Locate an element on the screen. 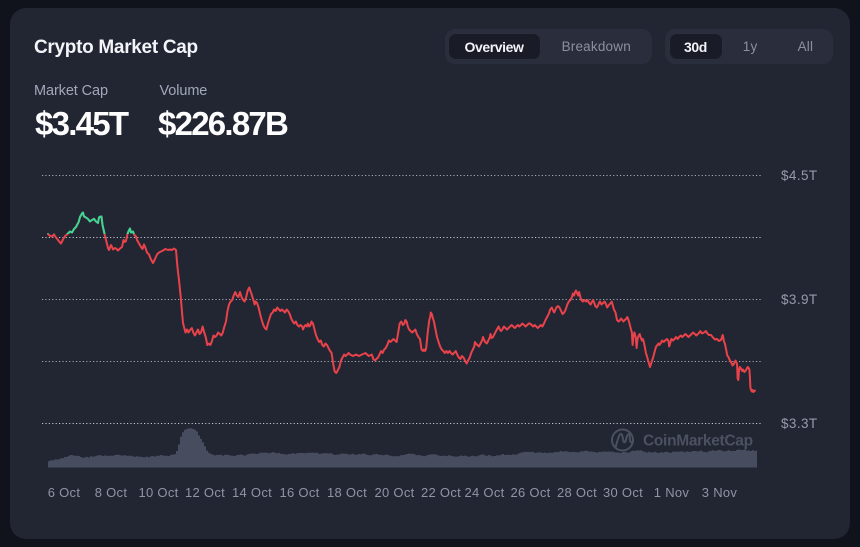 This screenshot has height=547, width=860. svg-text: 14 Oct is located at coordinates (252, 492).